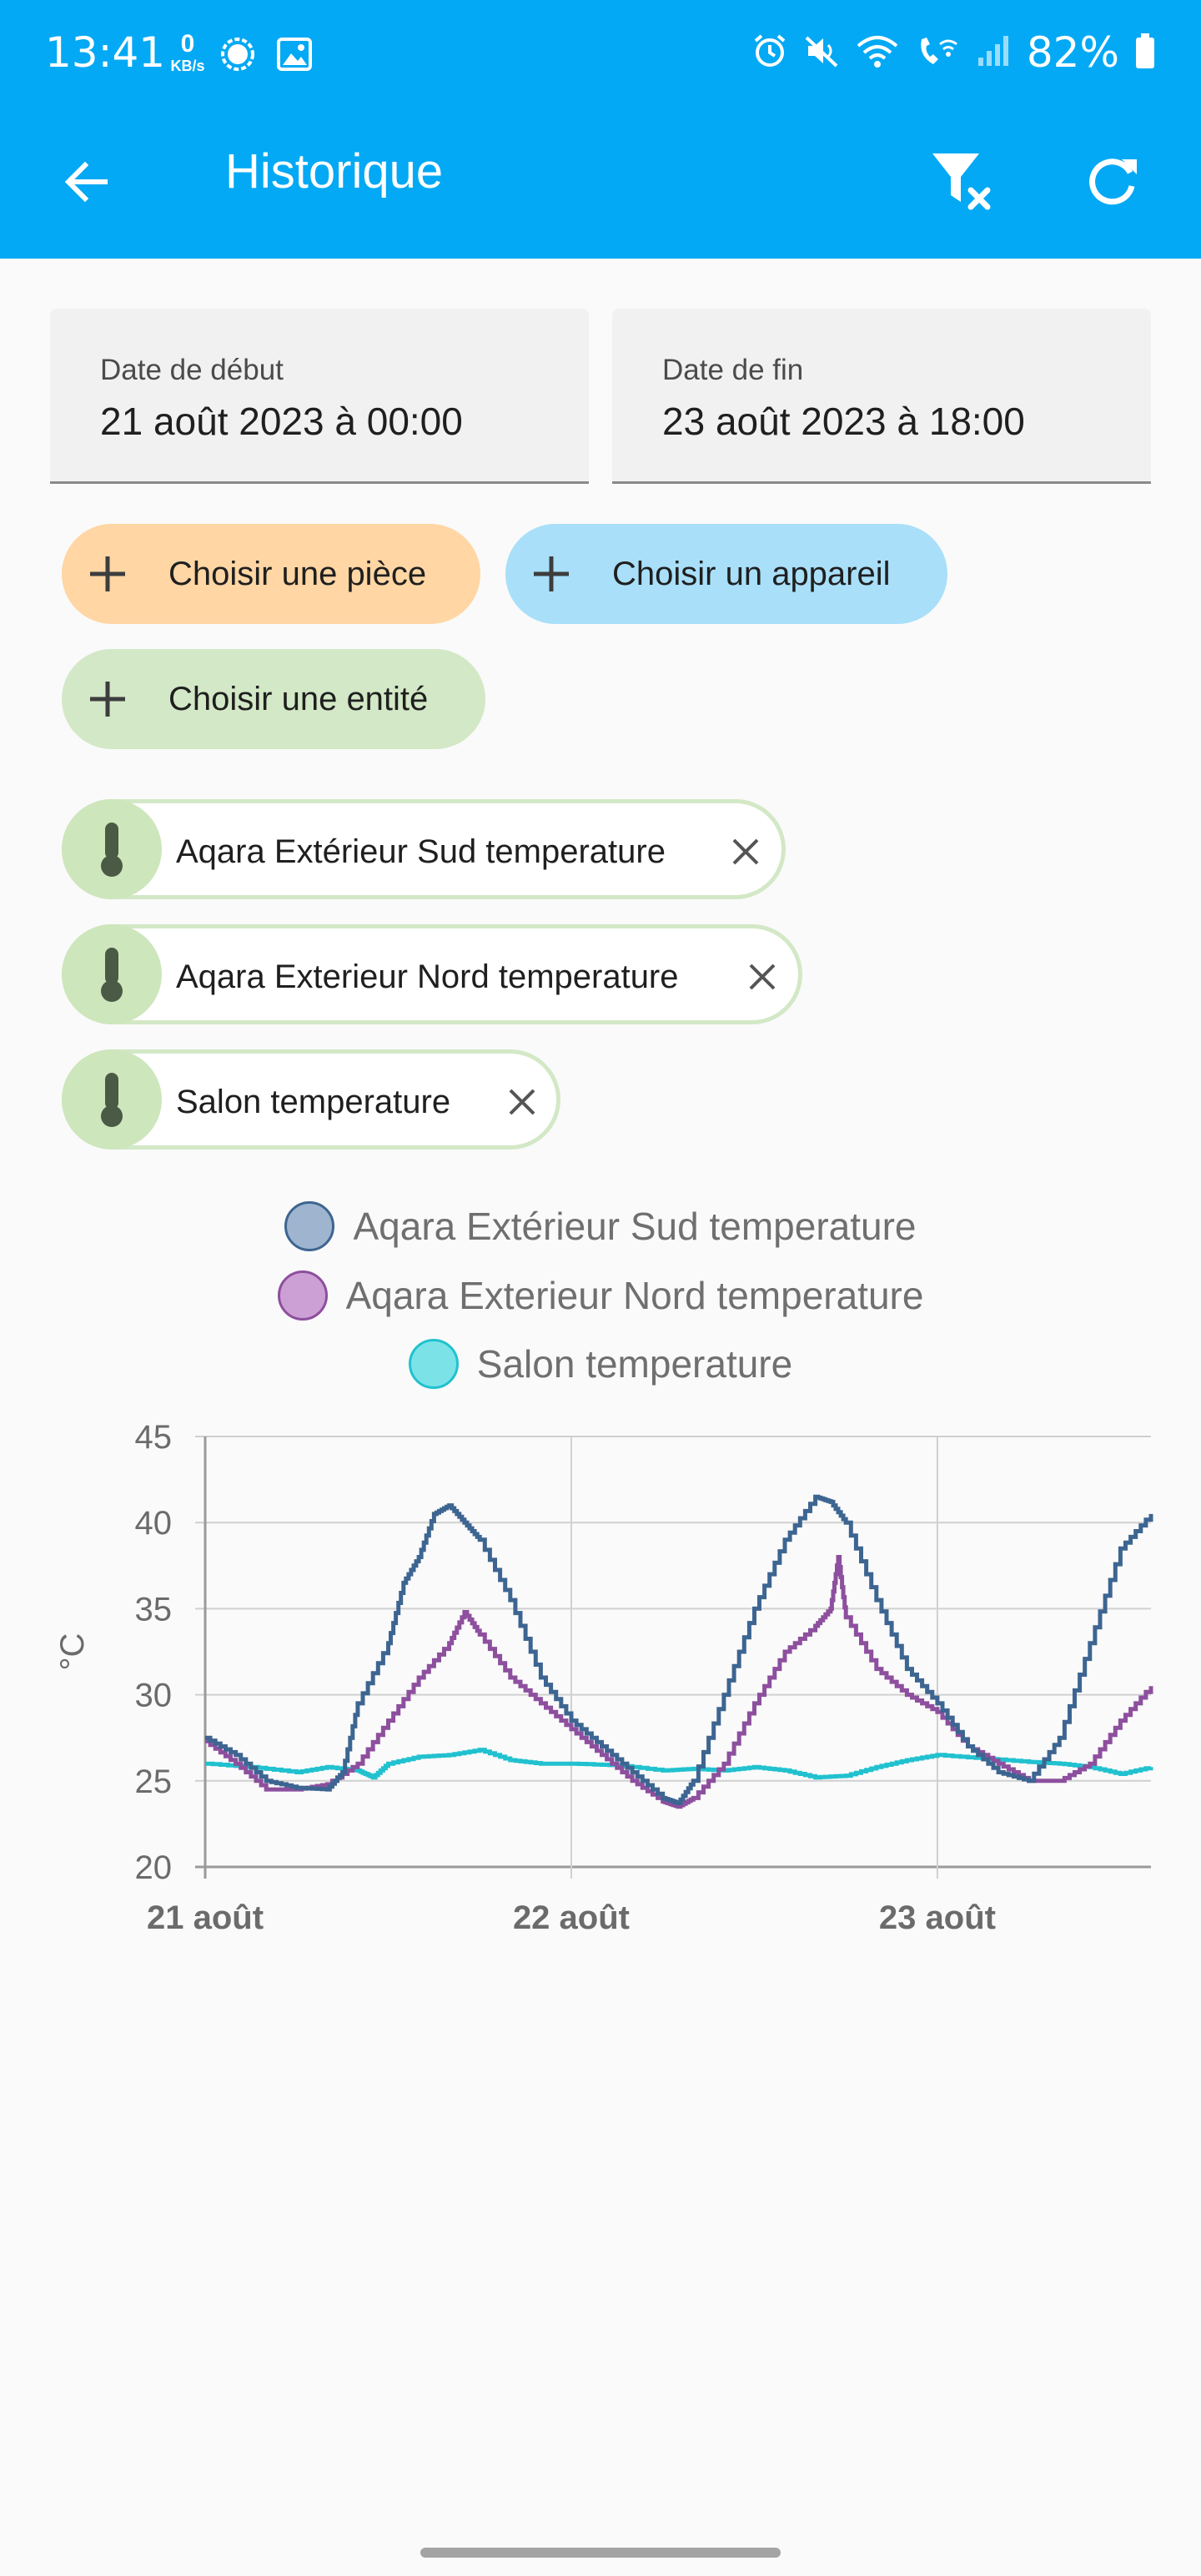  What do you see at coordinates (752, 574) in the screenshot?
I see `choose-device-label: Choisir un appareil` at bounding box center [752, 574].